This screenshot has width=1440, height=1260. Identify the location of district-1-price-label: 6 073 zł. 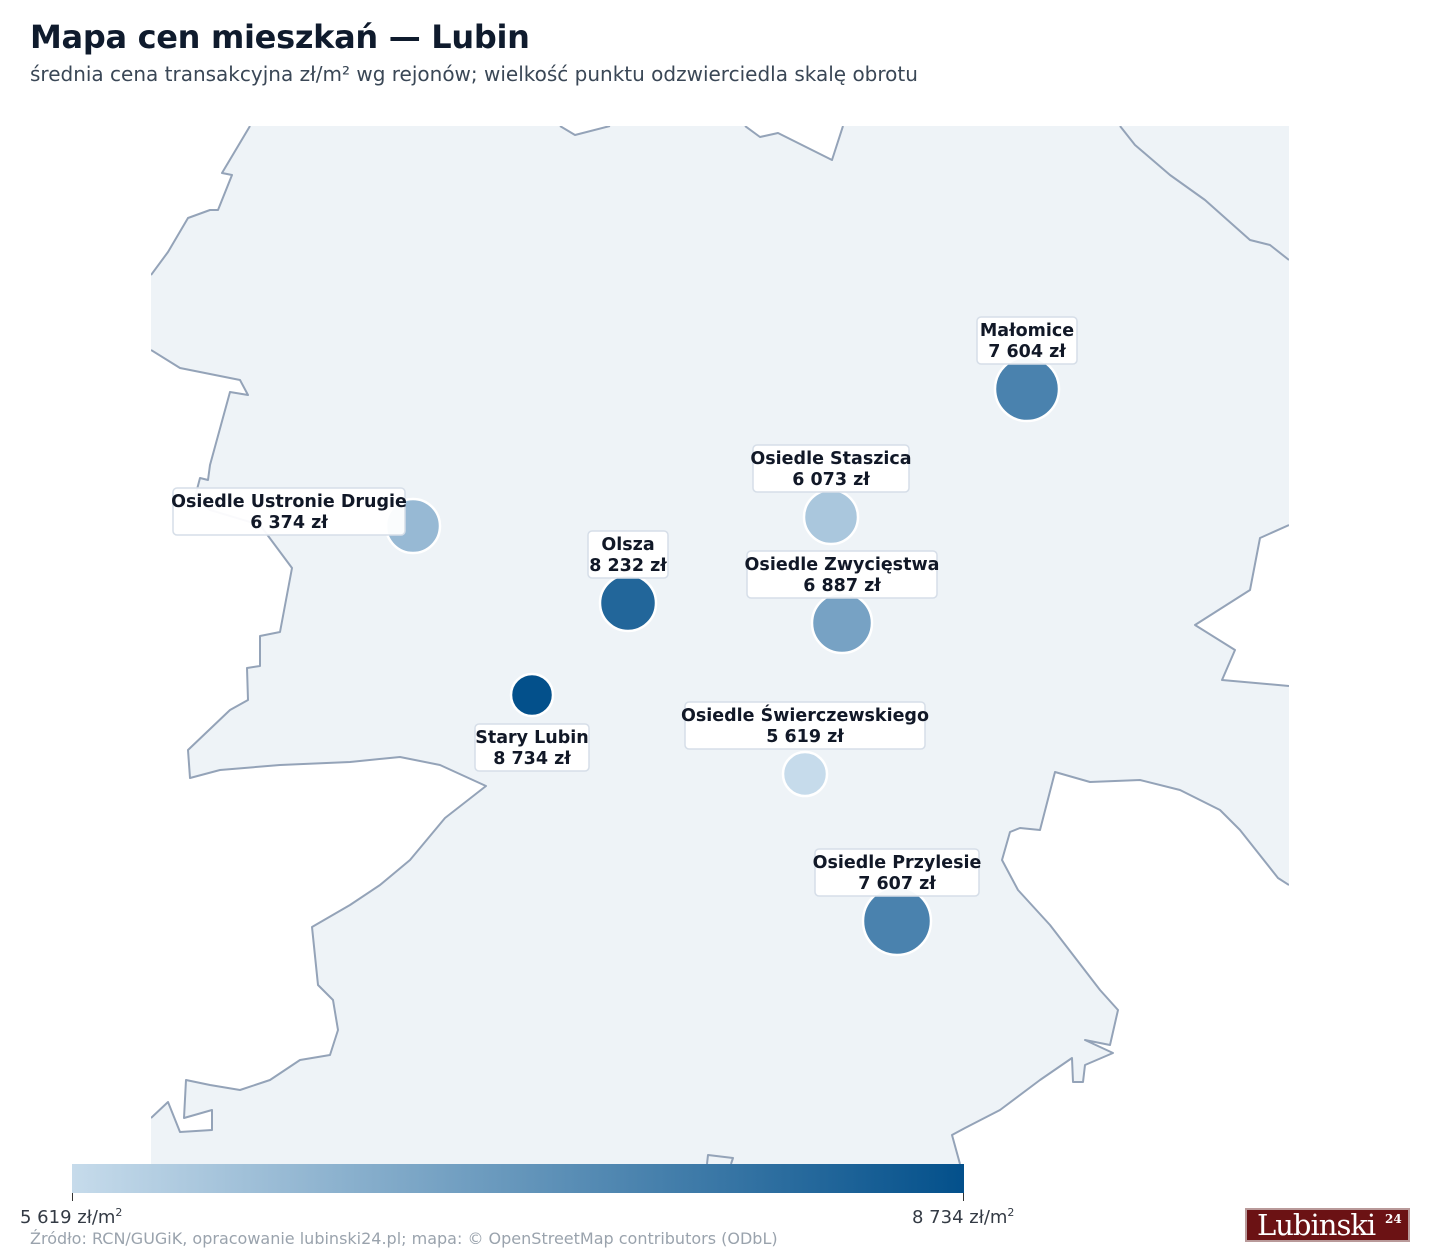
(831, 480).